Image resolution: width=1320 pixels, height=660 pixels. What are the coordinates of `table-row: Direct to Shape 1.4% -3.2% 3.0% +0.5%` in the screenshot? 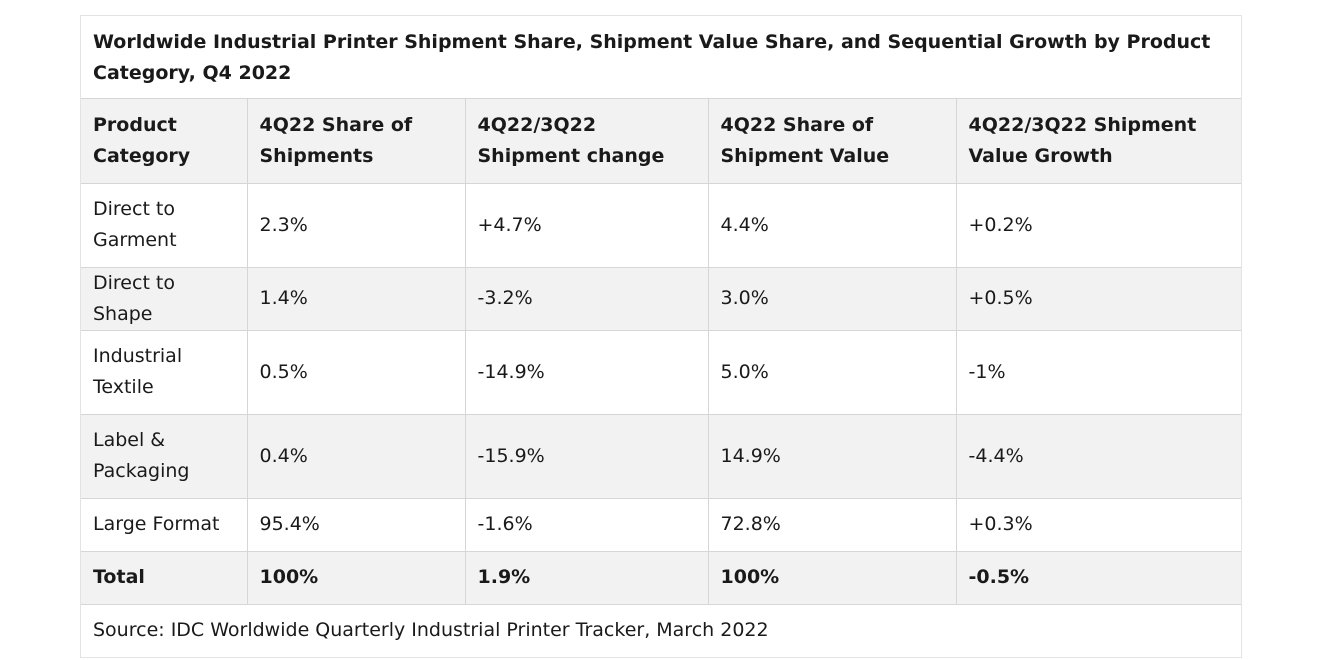 It's located at (661, 299).